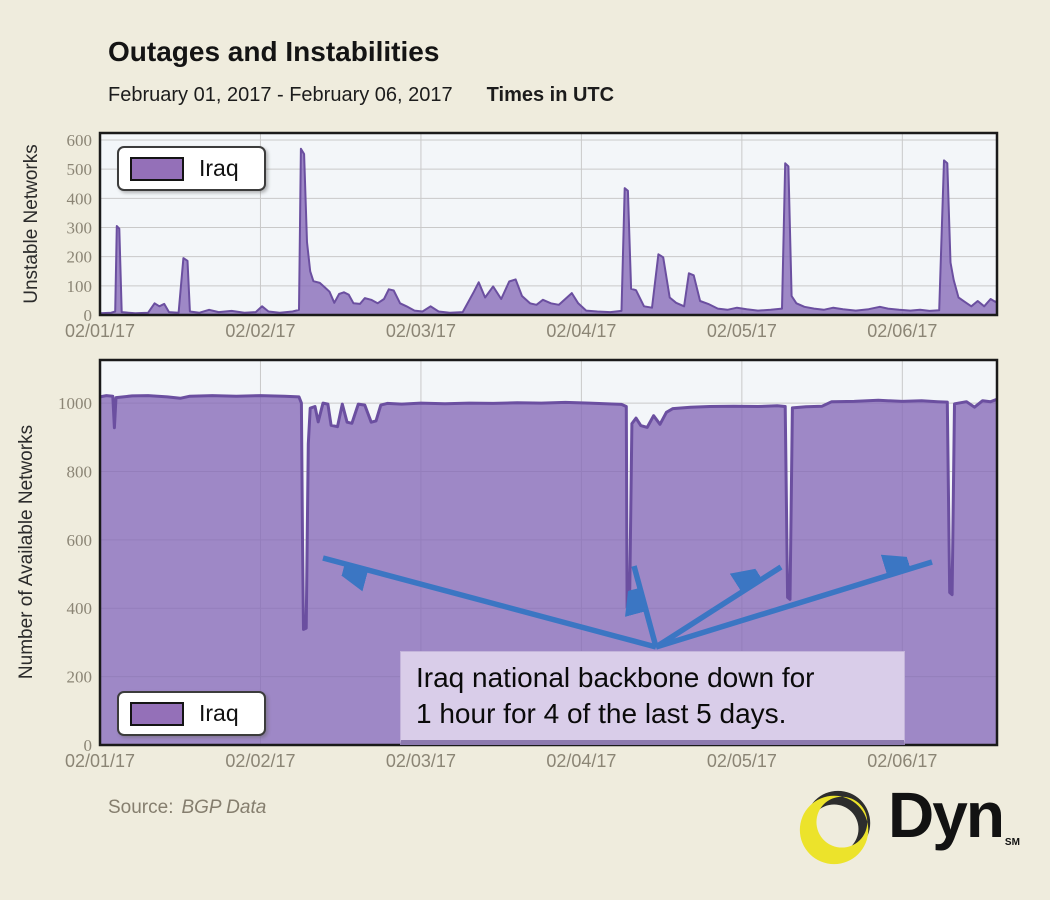 The width and height of the screenshot is (1050, 900). Describe the element at coordinates (601, 713) in the screenshot. I see `annotation-line2: 1 hour for 4 of the last 5 days.` at that location.